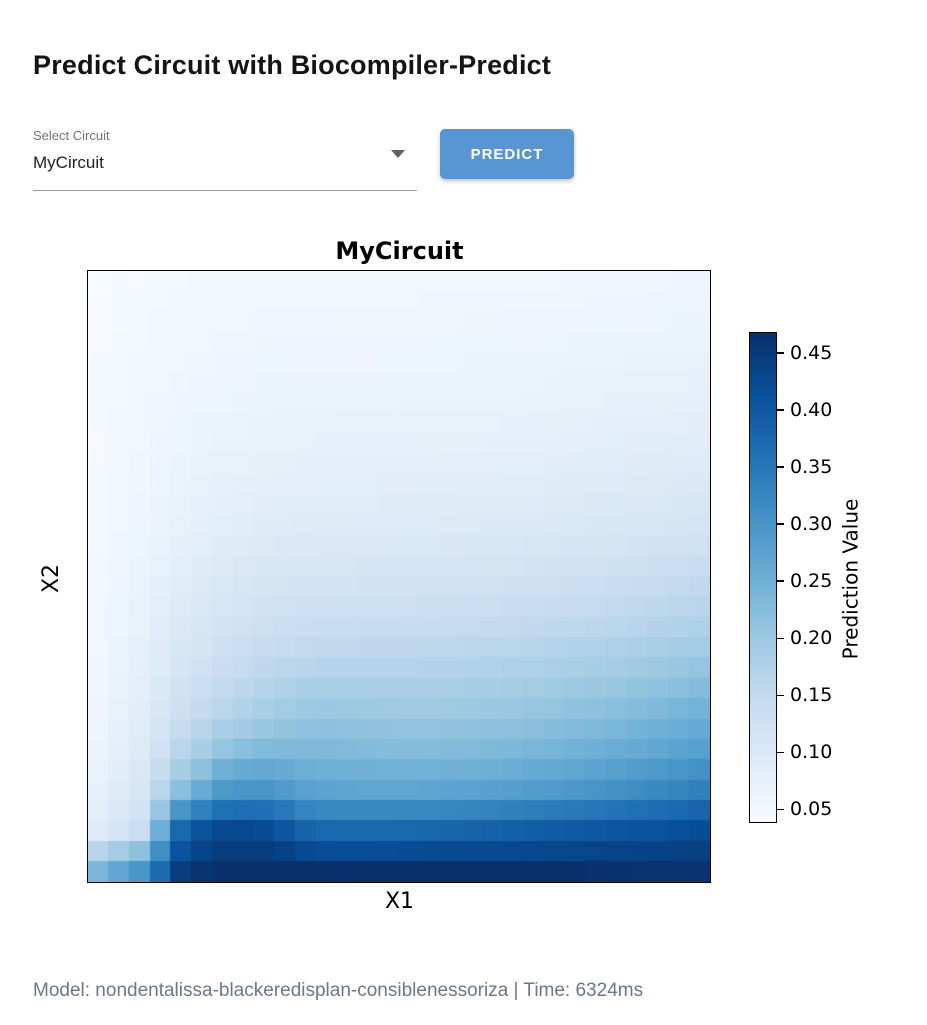 The height and width of the screenshot is (1025, 927). I want to click on colorbar-tick-label: 0.45, so click(811, 352).